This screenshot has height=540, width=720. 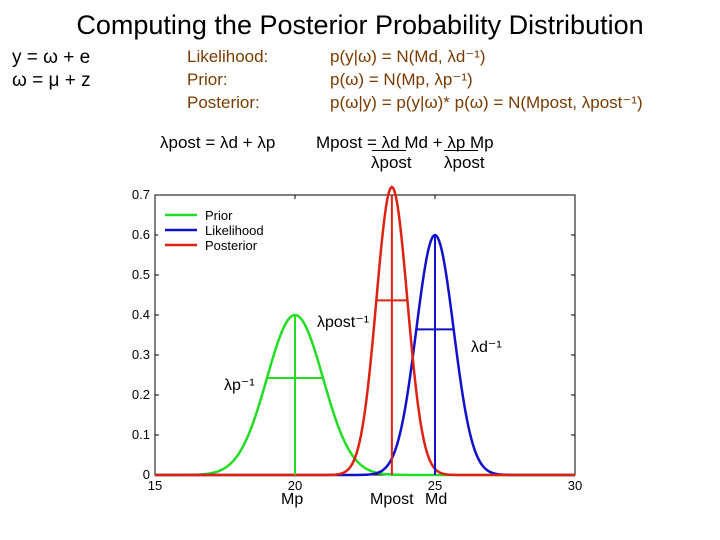 I want to click on m-post-denominator-2: λpost, so click(x=464, y=162).